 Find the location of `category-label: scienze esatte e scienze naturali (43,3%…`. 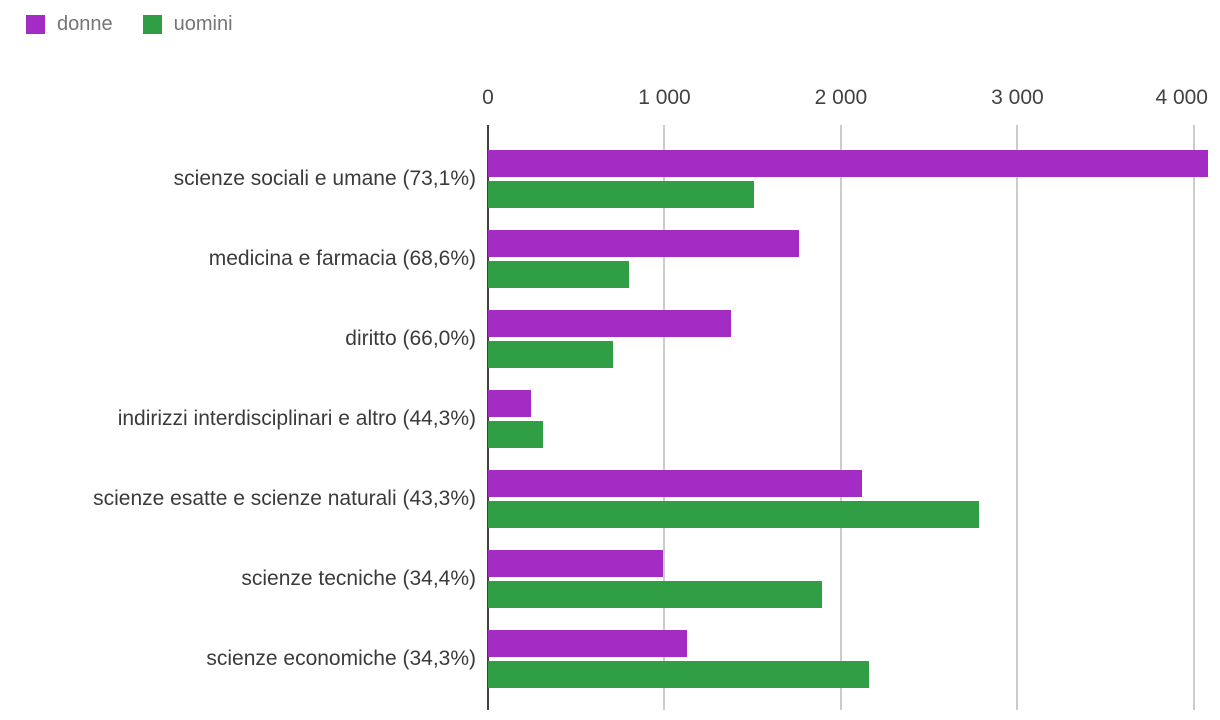

category-label: scienze esatte e scienze naturali (43,3%… is located at coordinates (284, 498).